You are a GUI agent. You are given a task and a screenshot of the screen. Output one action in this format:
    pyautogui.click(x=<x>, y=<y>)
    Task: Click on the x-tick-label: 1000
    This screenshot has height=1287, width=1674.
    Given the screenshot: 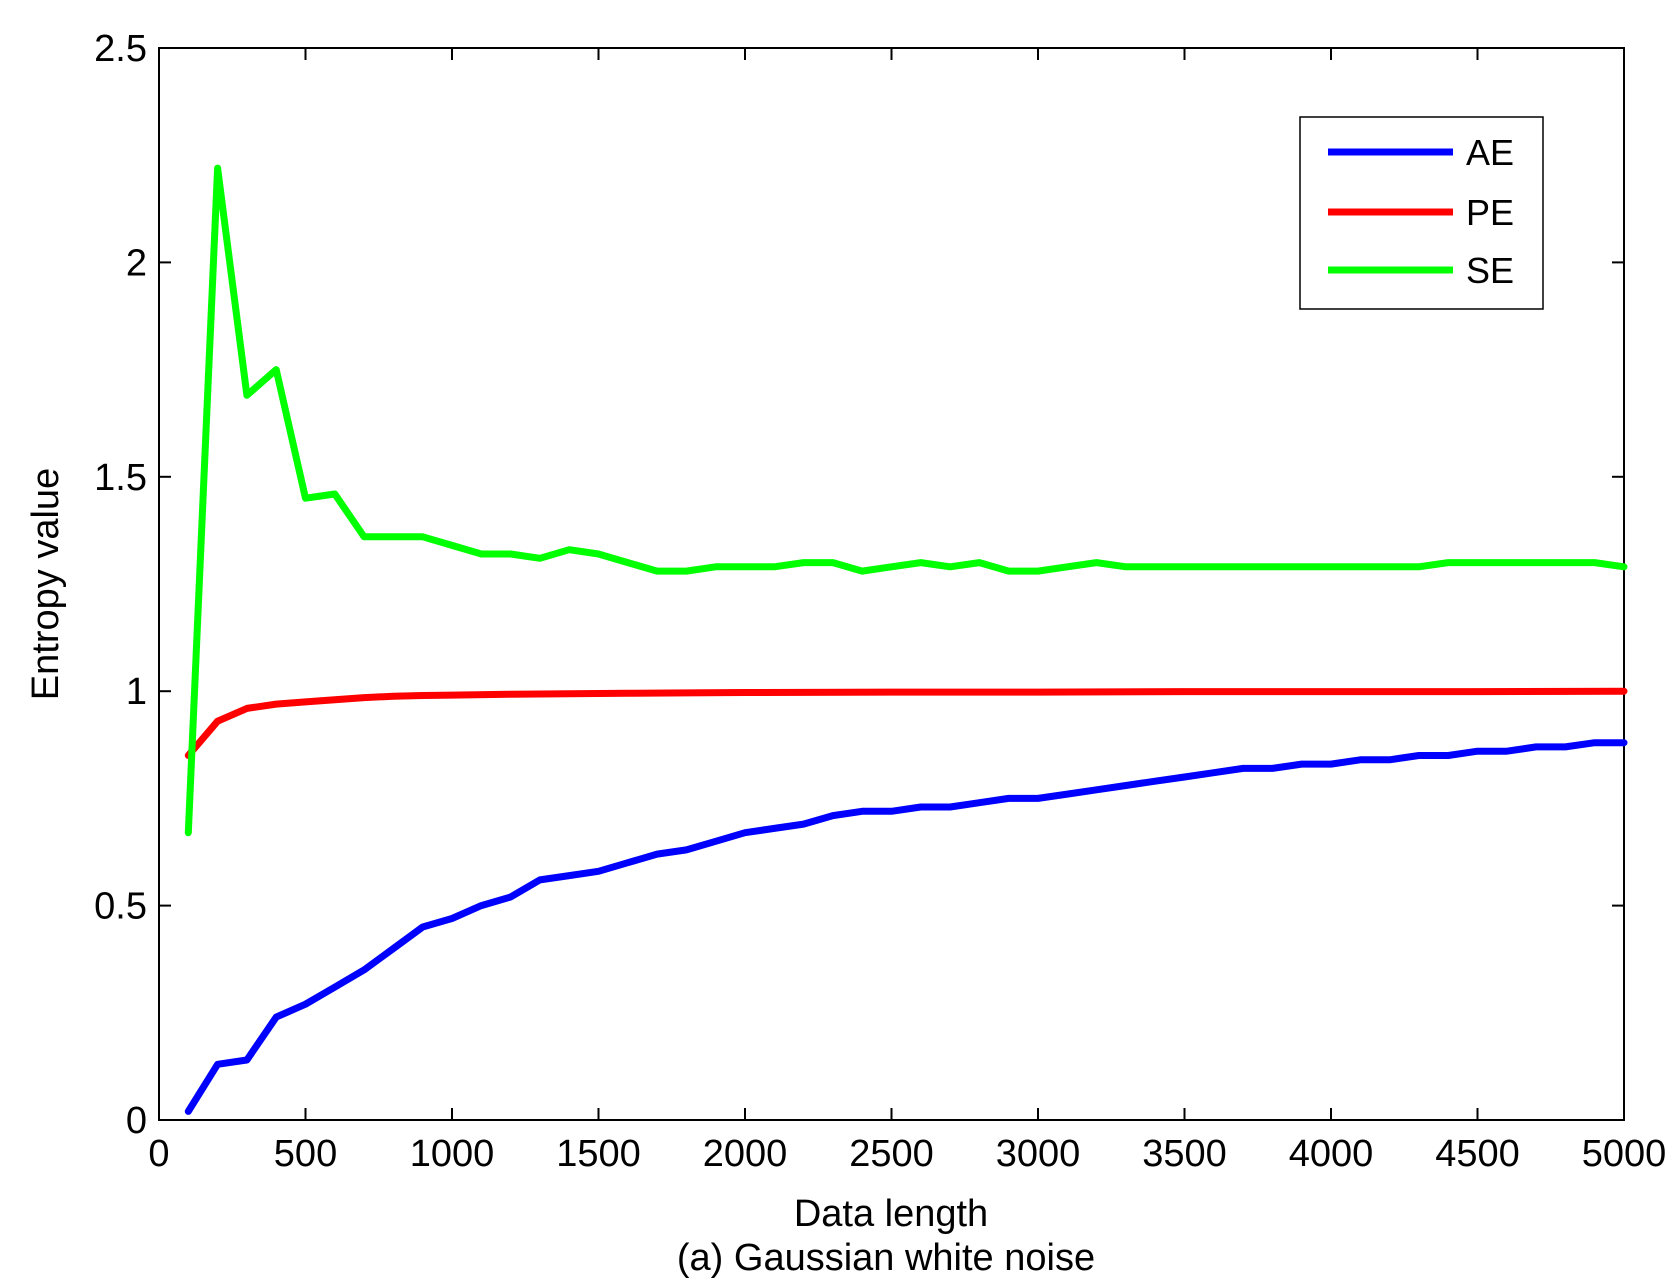 What is the action you would take?
    pyautogui.click(x=452, y=1154)
    